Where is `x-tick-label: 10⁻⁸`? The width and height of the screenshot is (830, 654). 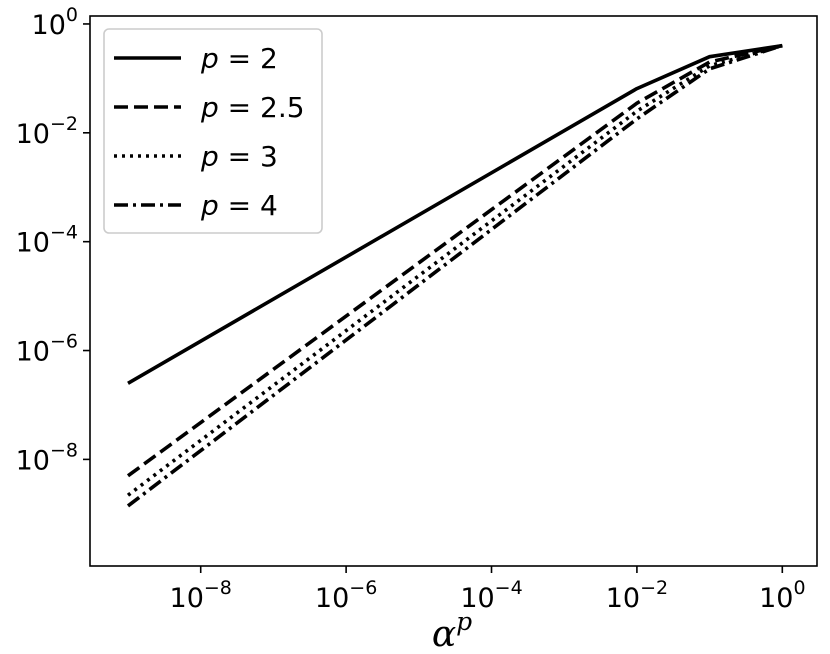 x-tick-label: 10⁻⁸ is located at coordinates (201, 595).